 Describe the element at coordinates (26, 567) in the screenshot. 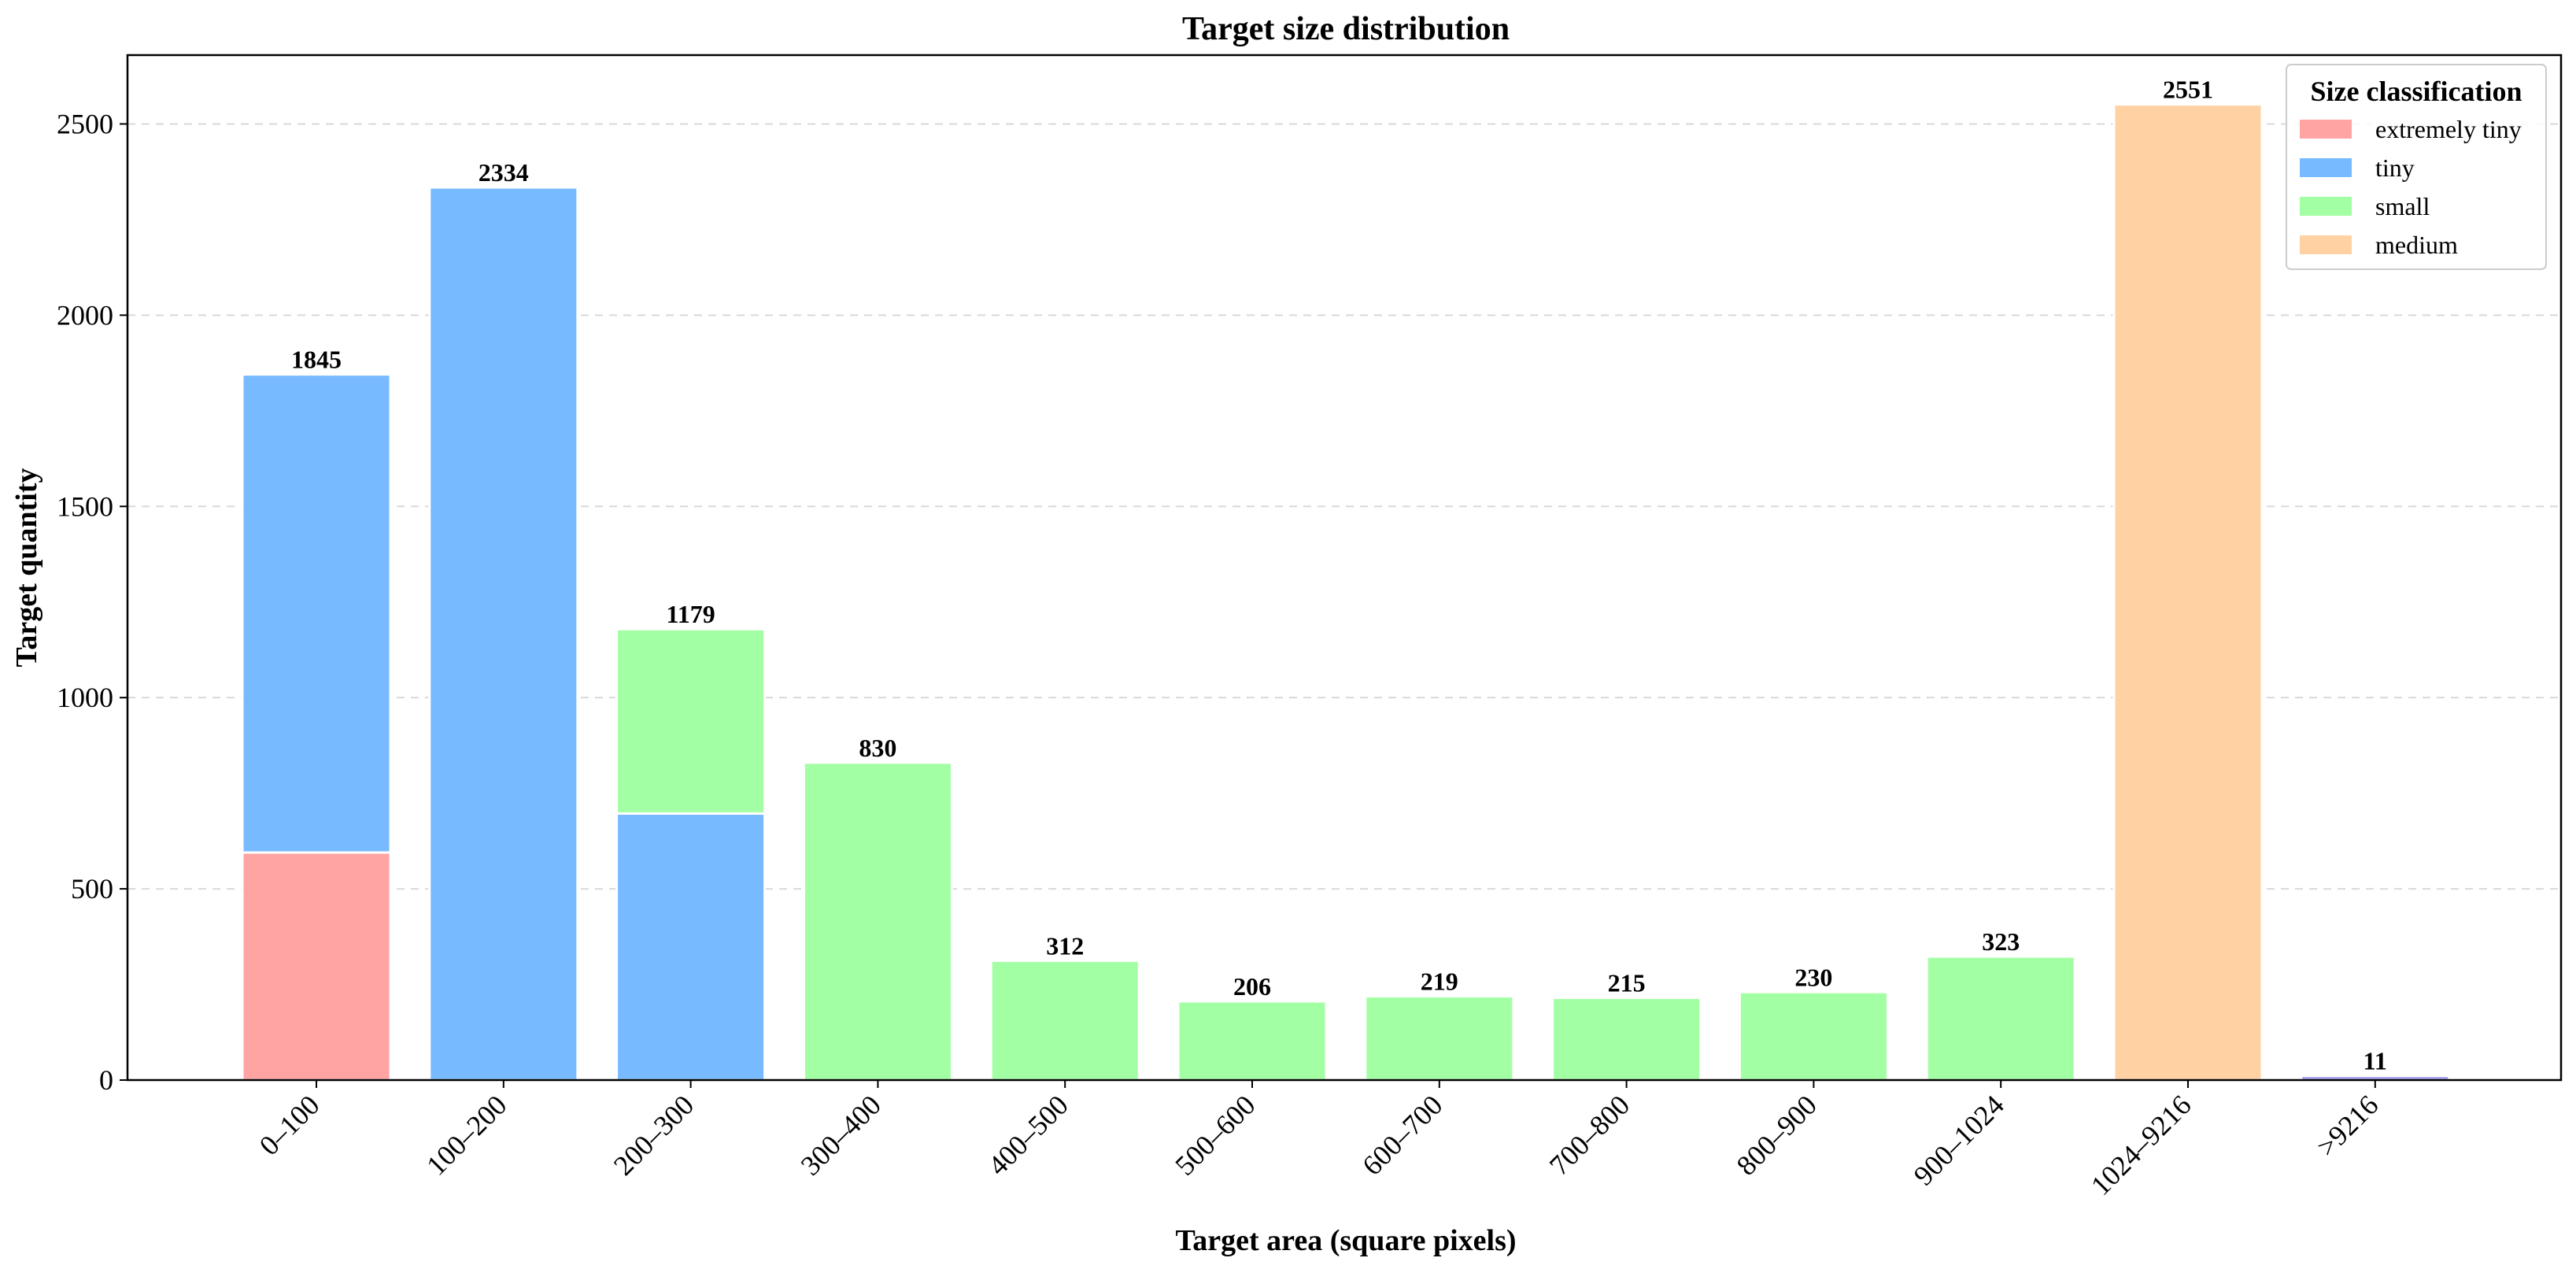

I see `y-axis-title: Target quantity` at that location.